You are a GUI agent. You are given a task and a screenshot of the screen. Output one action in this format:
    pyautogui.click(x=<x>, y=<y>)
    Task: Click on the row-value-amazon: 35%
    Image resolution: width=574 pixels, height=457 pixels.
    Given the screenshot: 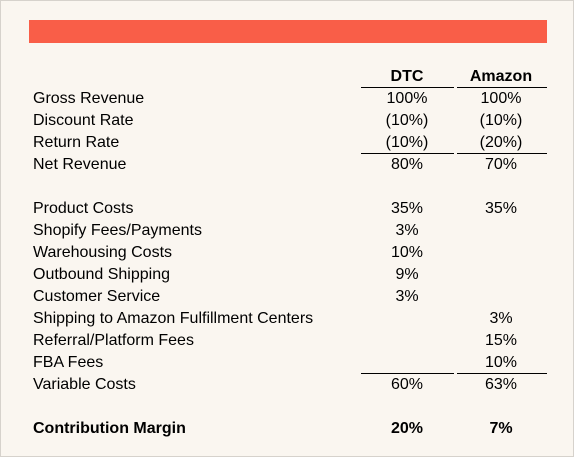 What is the action you would take?
    pyautogui.click(x=501, y=208)
    